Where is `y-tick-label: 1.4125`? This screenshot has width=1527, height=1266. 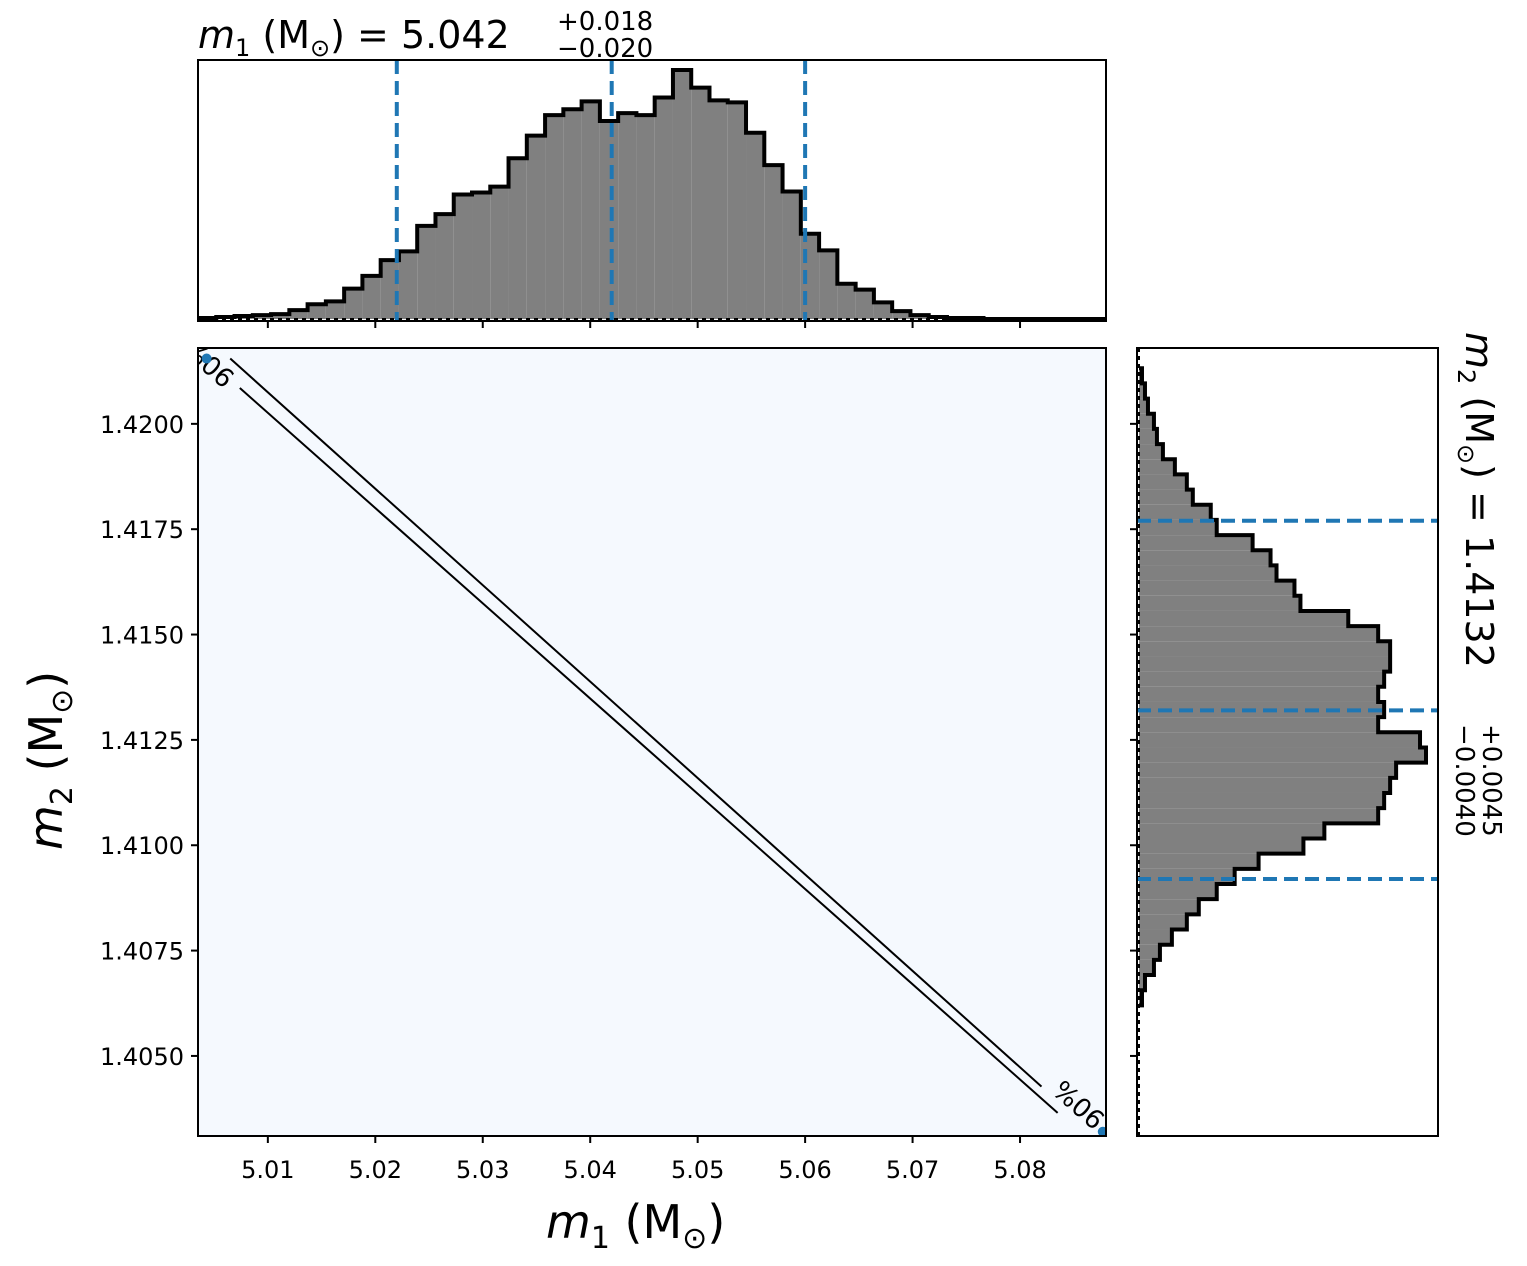 y-tick-label: 1.4125 is located at coordinates (142, 741).